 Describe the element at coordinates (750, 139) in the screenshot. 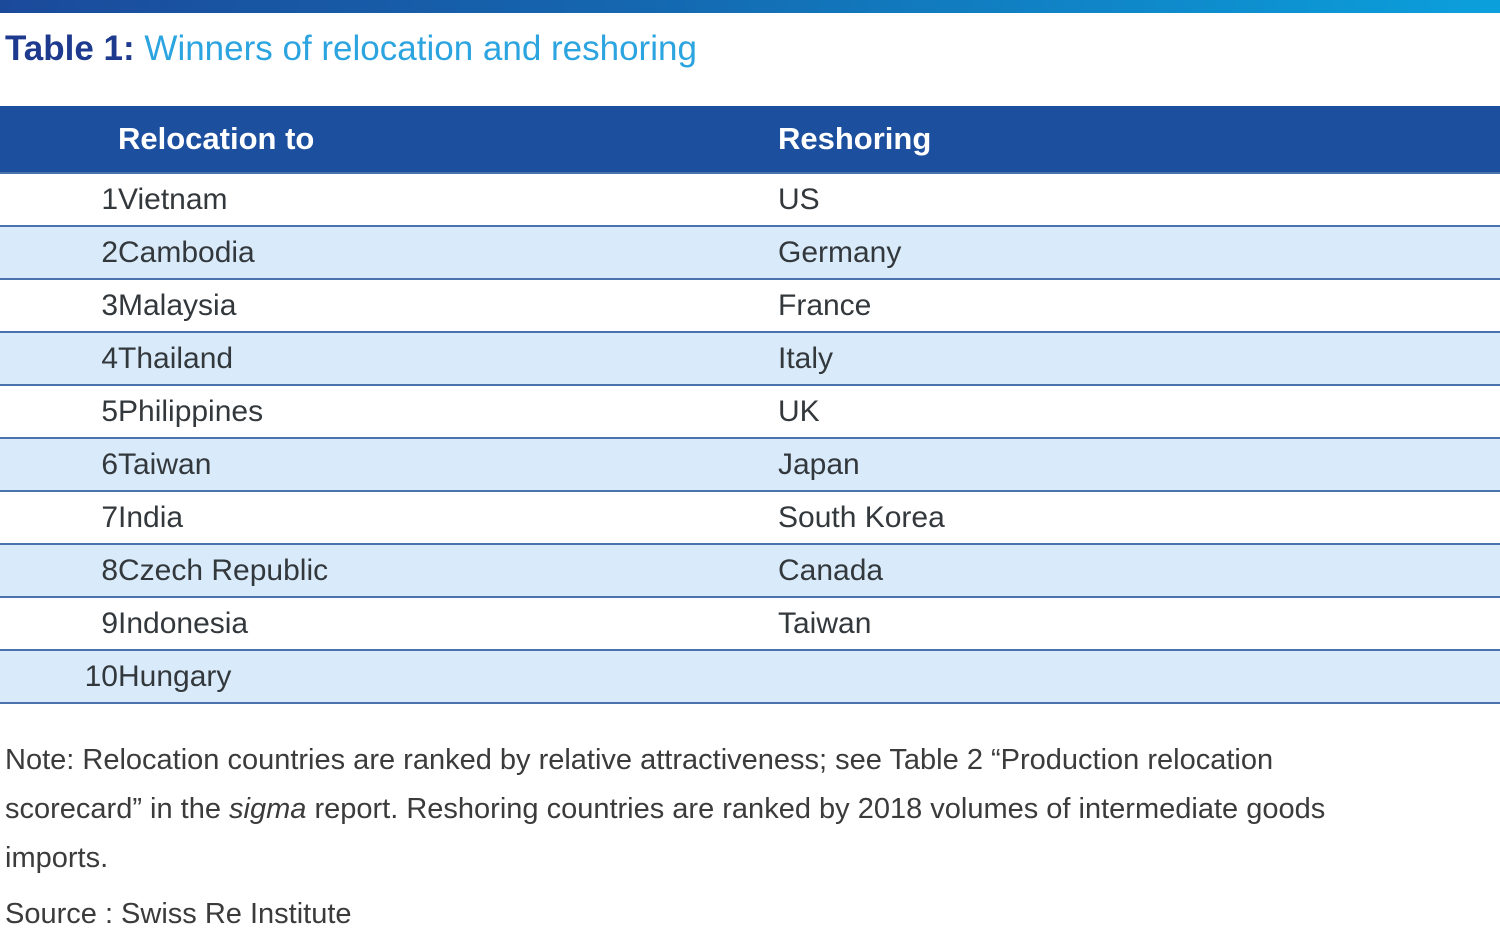

I see `table-header-row: Relocation to Reshoring` at that location.